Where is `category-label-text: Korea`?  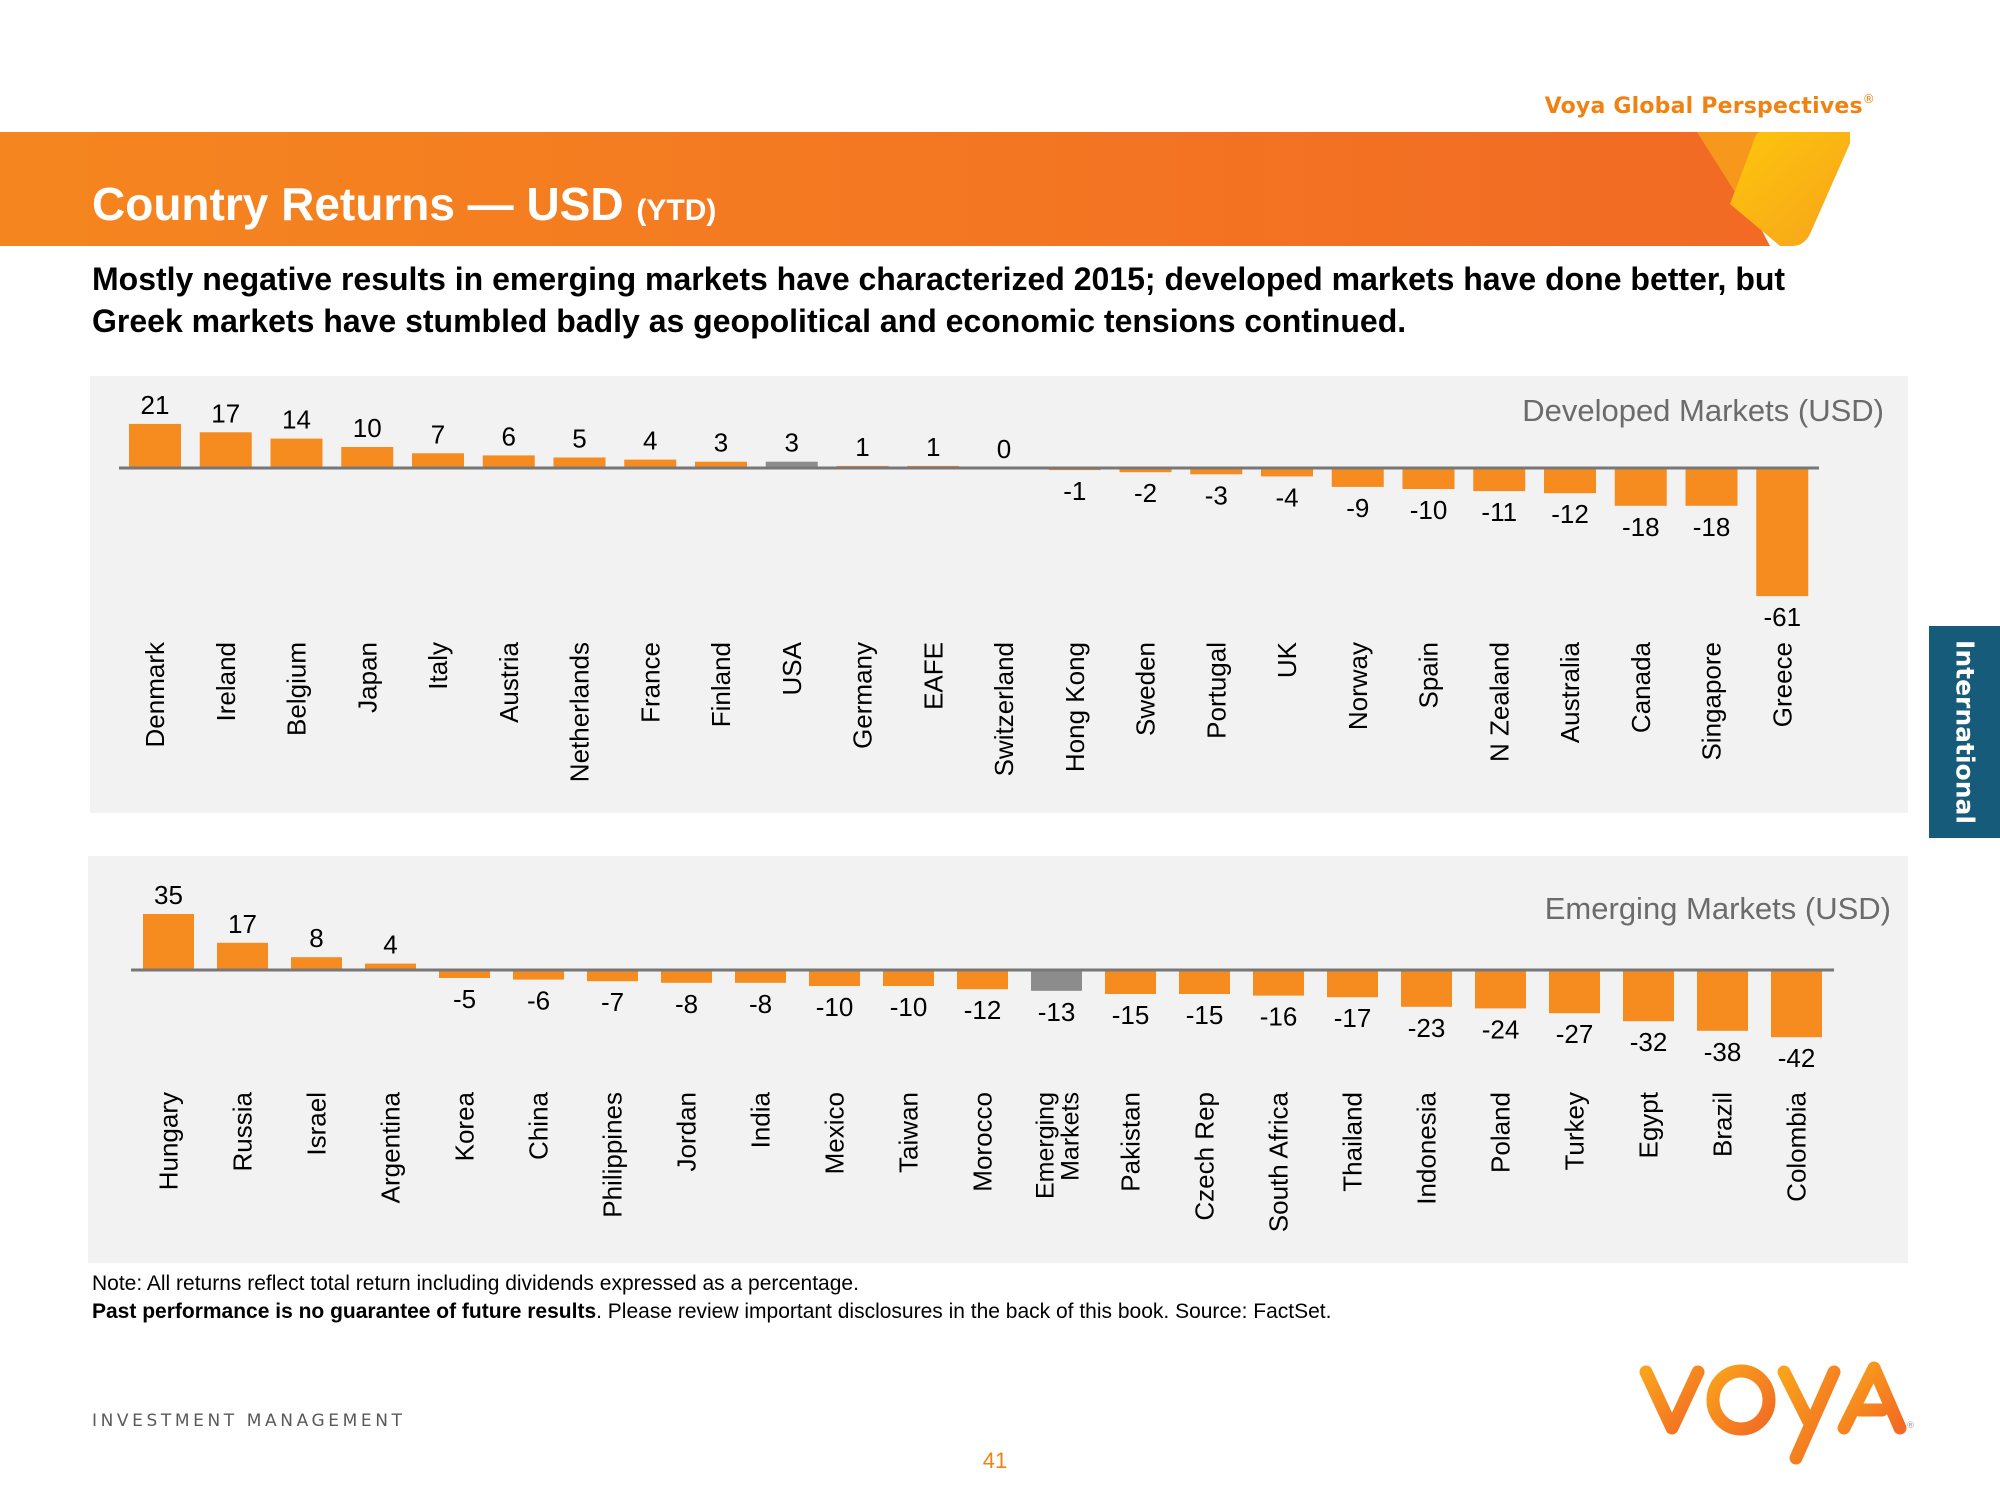
category-label-text: Korea is located at coordinates (465, 1126).